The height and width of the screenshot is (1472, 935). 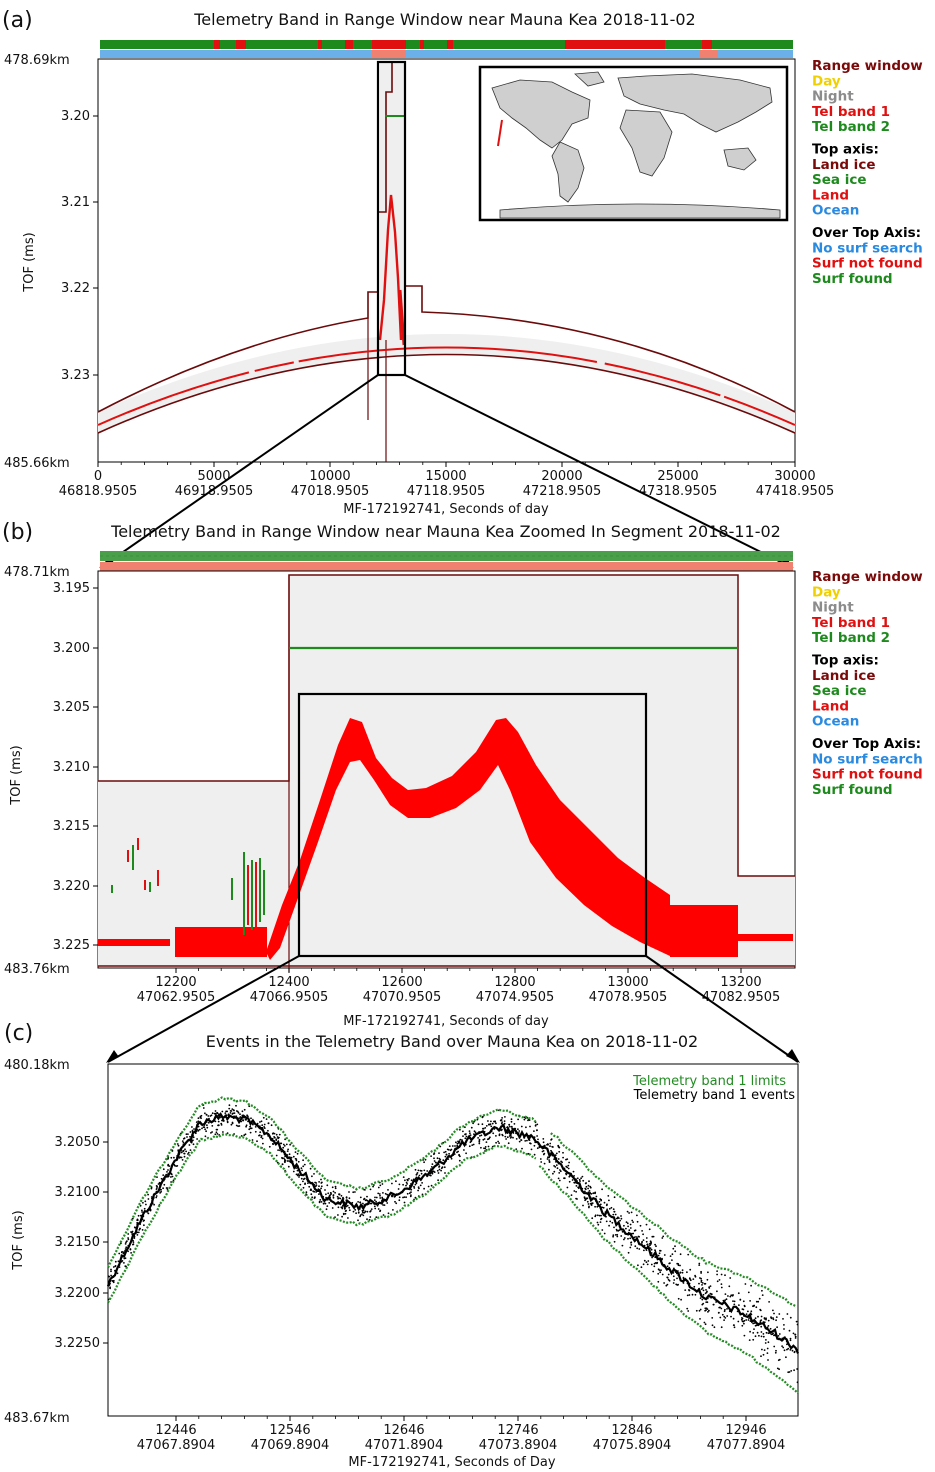 I want to click on panel-a-range-bottom: 485.66km, so click(x=37, y=463).